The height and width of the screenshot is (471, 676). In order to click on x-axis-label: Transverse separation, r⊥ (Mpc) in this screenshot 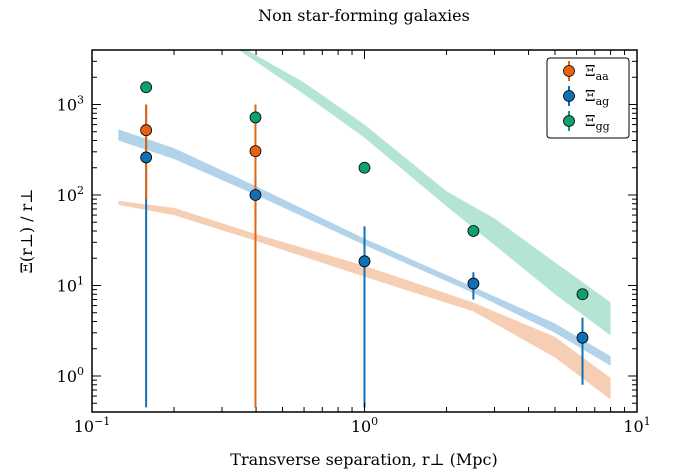, I will do `click(363, 459)`.